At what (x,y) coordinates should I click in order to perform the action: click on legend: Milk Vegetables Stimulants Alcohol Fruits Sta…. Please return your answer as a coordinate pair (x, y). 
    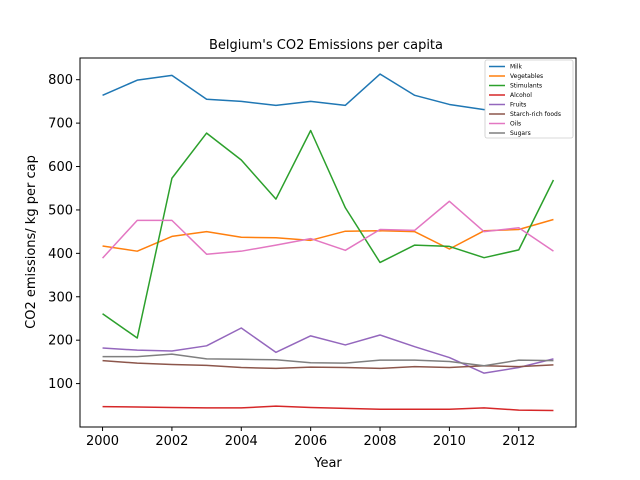
    Looking at the image, I should click on (529, 99).